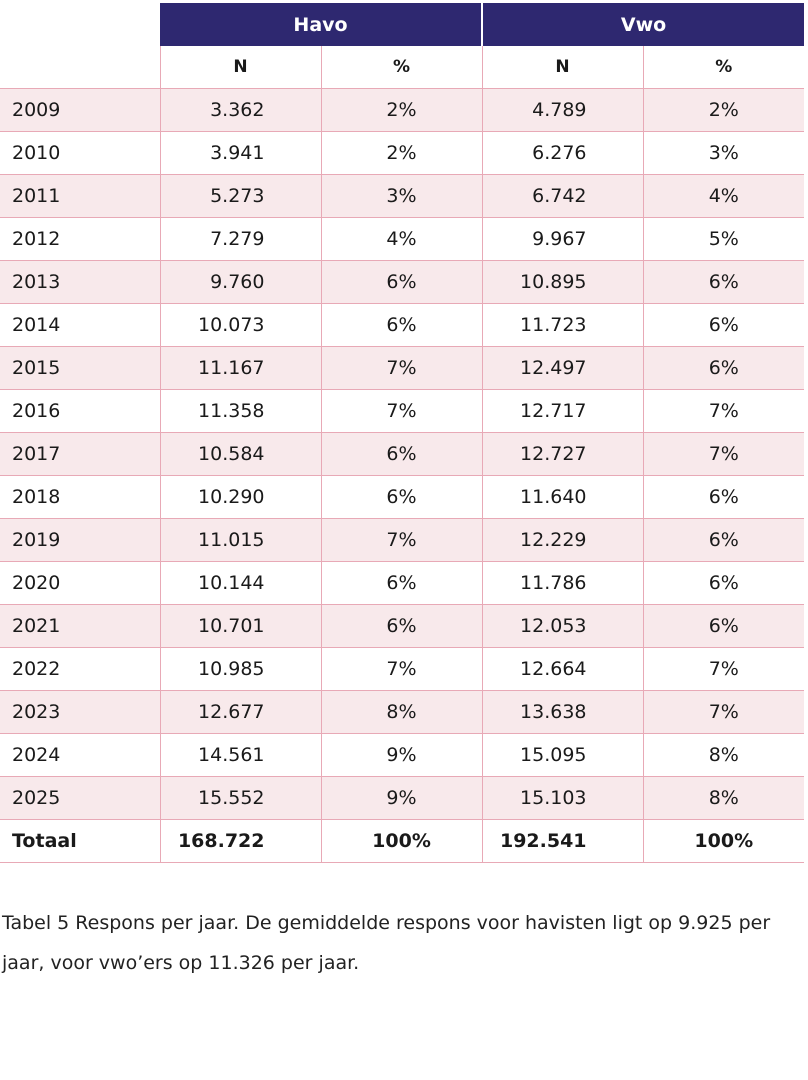 This screenshot has width=808, height=1080. Describe the element at coordinates (723, 67) in the screenshot. I see `subheader-vwo-pct: %` at that location.